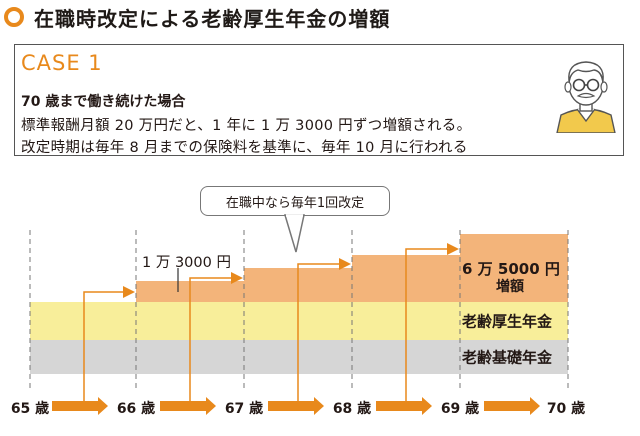 This screenshot has height=436, width=640. I want to click on elderly-man-icon, so click(586, 97).